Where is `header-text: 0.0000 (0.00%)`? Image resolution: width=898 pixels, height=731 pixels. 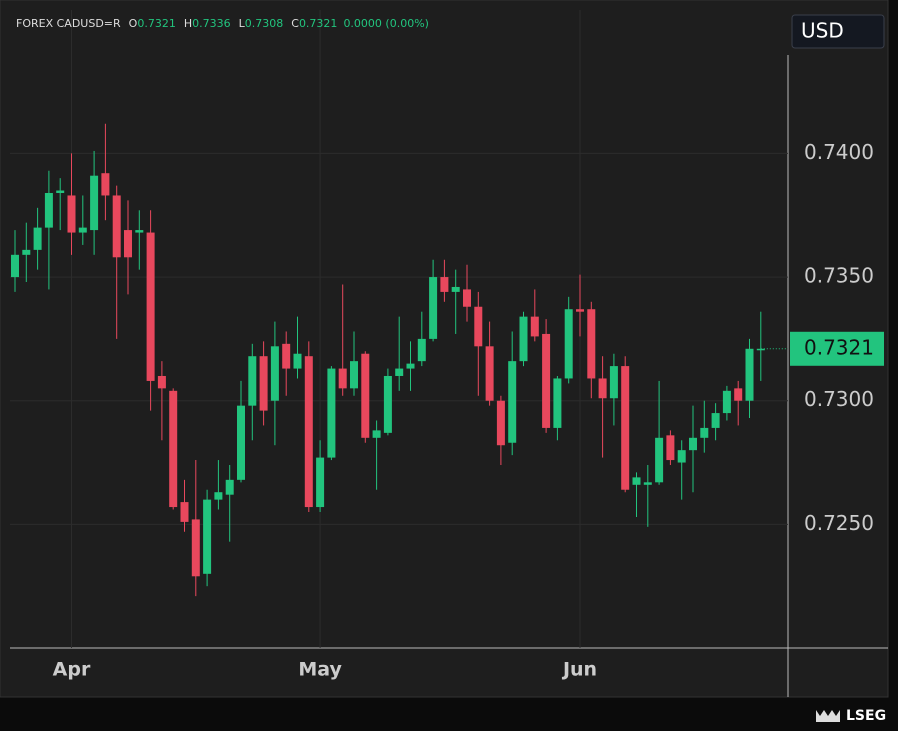
header-text: 0.0000 (0.00%) is located at coordinates (386, 23).